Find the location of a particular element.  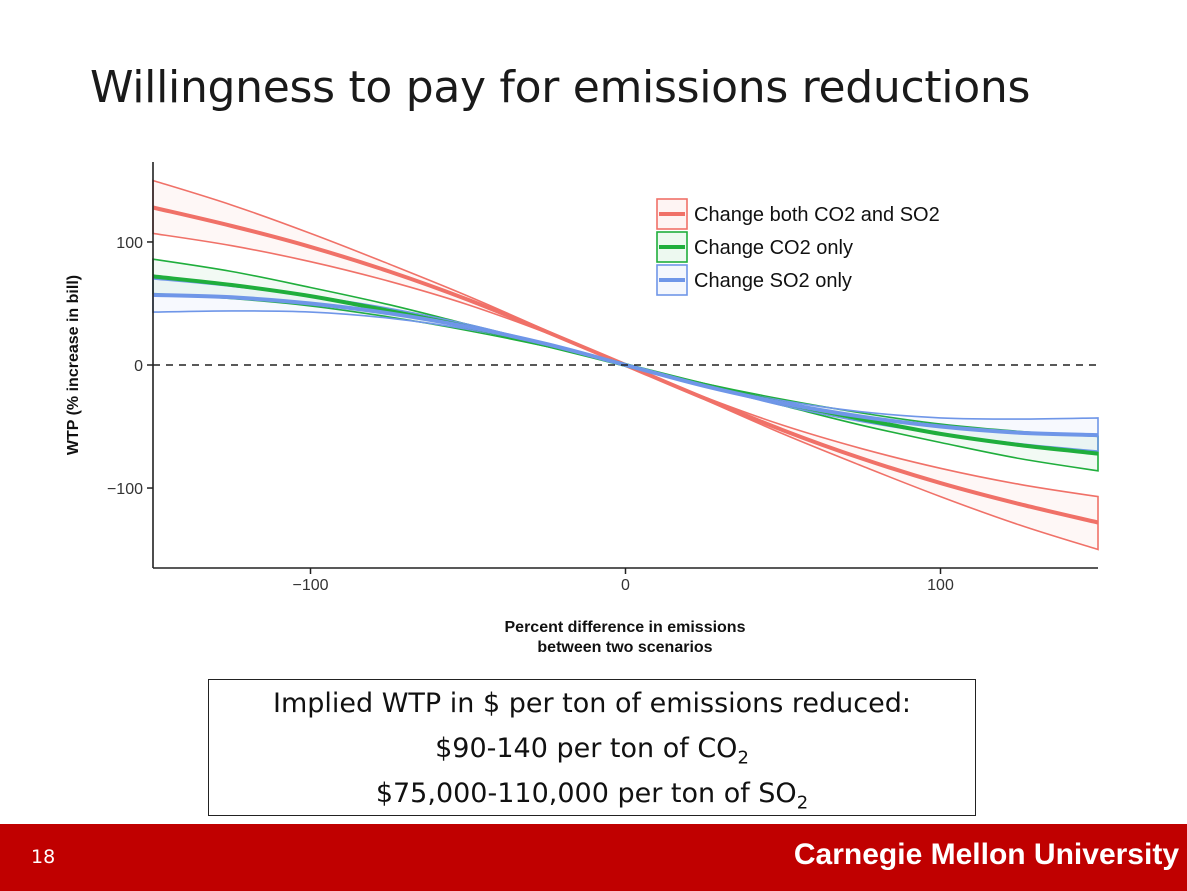

x-axis-title-line1: Percent difference in emissions is located at coordinates (625, 627).